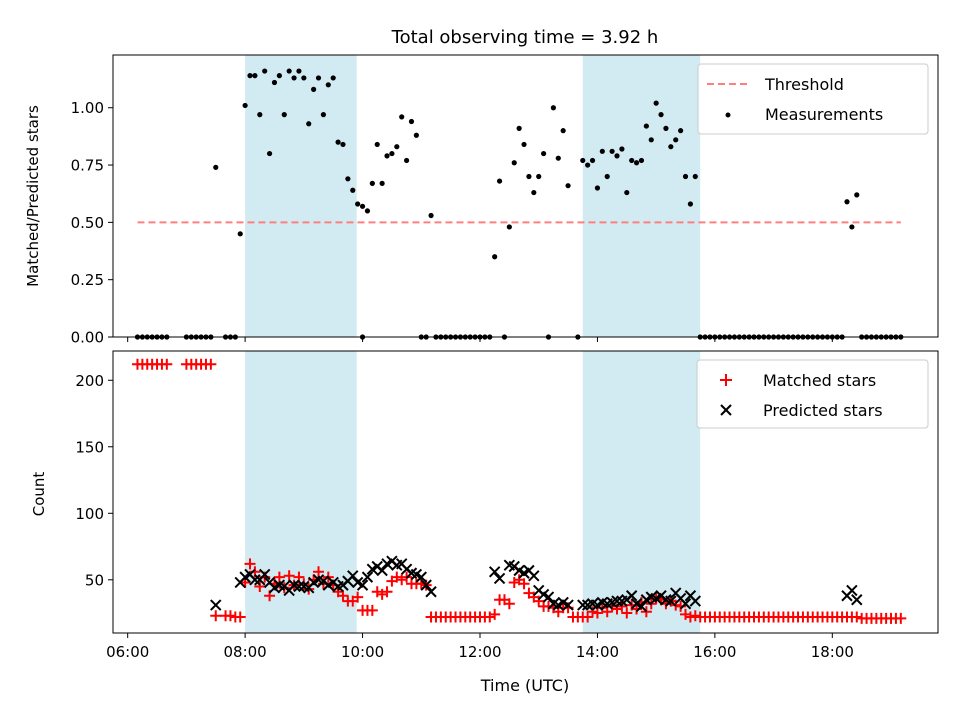 This screenshot has height=720, width=960. I want to click on bottom-legend-box, so click(812, 394).